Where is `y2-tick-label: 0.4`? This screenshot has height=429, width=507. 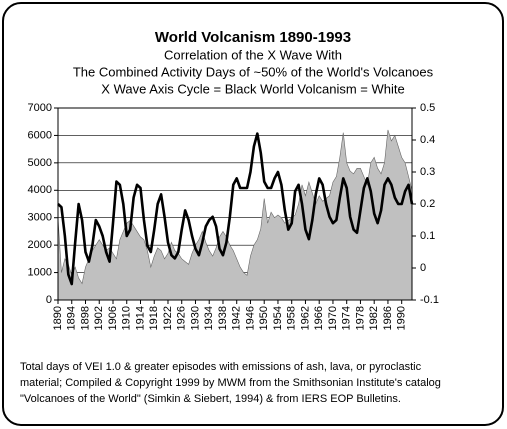
y2-tick-label: 0.4 is located at coordinates (427, 140).